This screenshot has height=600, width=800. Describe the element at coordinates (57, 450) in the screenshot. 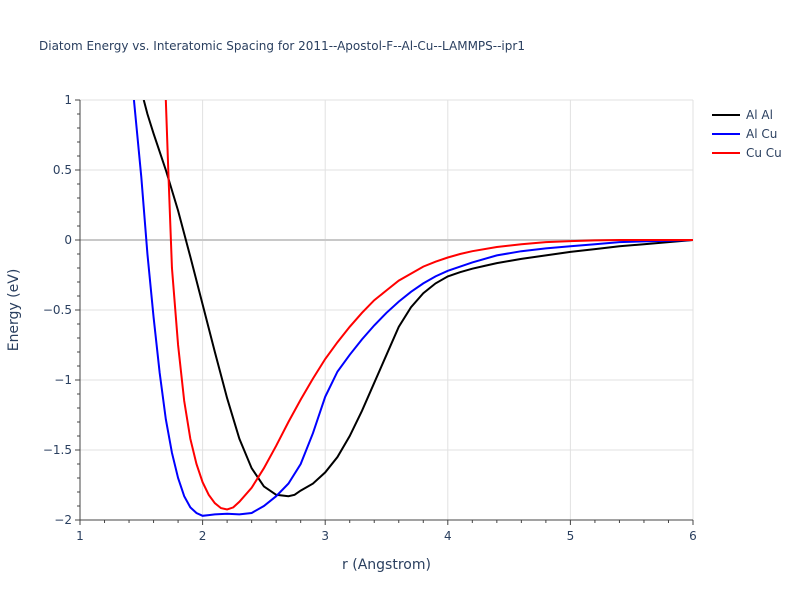

I see `y-tick-label: −1.5` at that location.